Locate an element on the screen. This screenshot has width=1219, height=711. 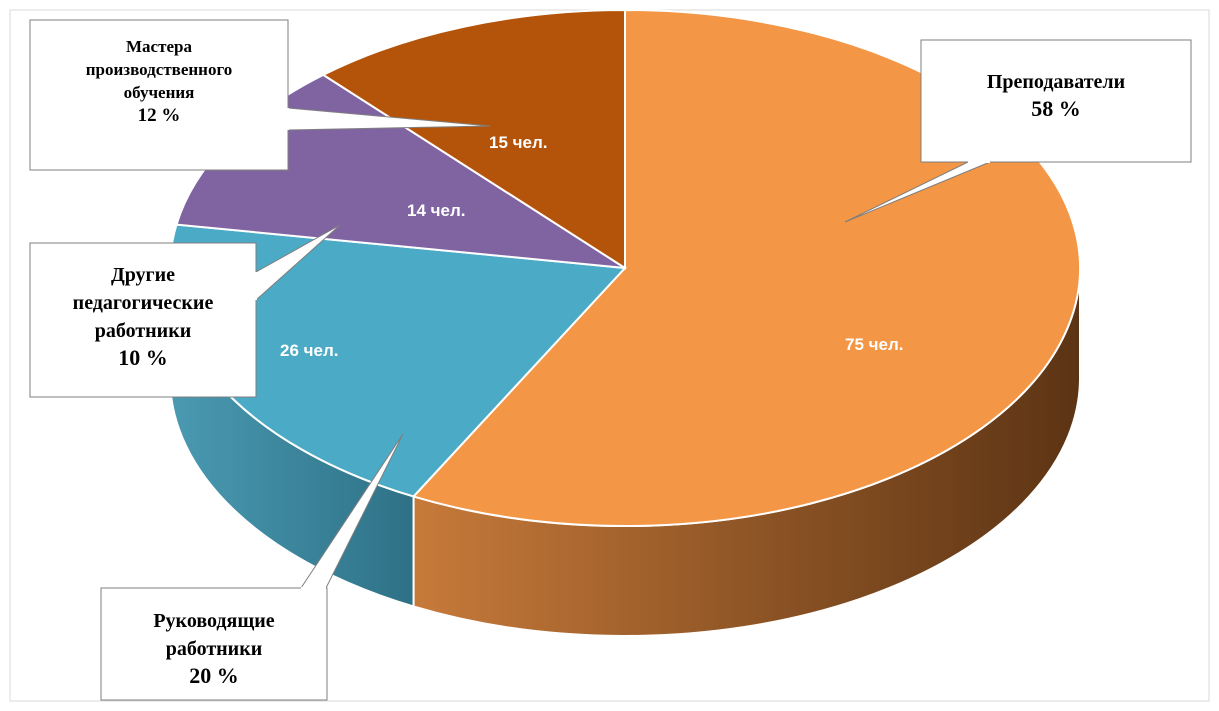
slice-count-label-1: 75 чел. is located at coordinates (874, 344).